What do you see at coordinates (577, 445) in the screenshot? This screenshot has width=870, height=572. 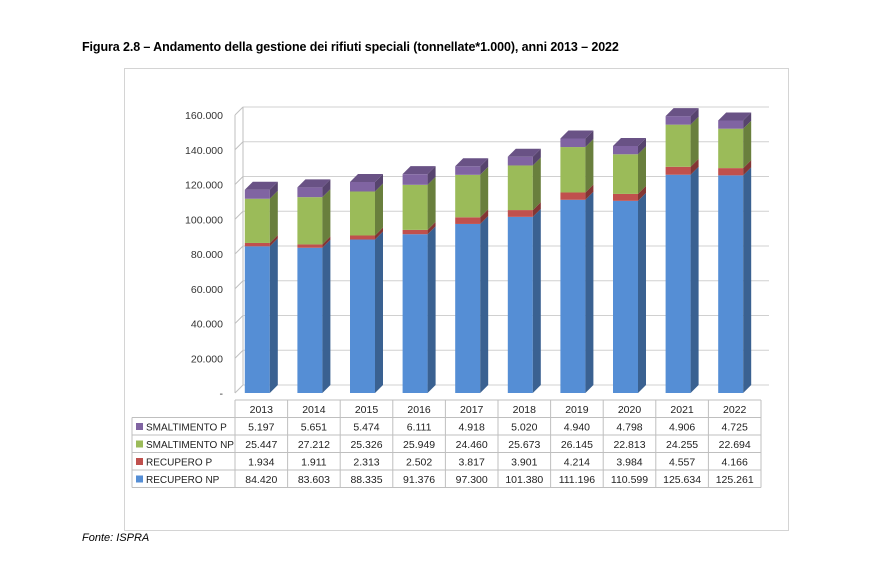 I see `data-label: 26.145` at bounding box center [577, 445].